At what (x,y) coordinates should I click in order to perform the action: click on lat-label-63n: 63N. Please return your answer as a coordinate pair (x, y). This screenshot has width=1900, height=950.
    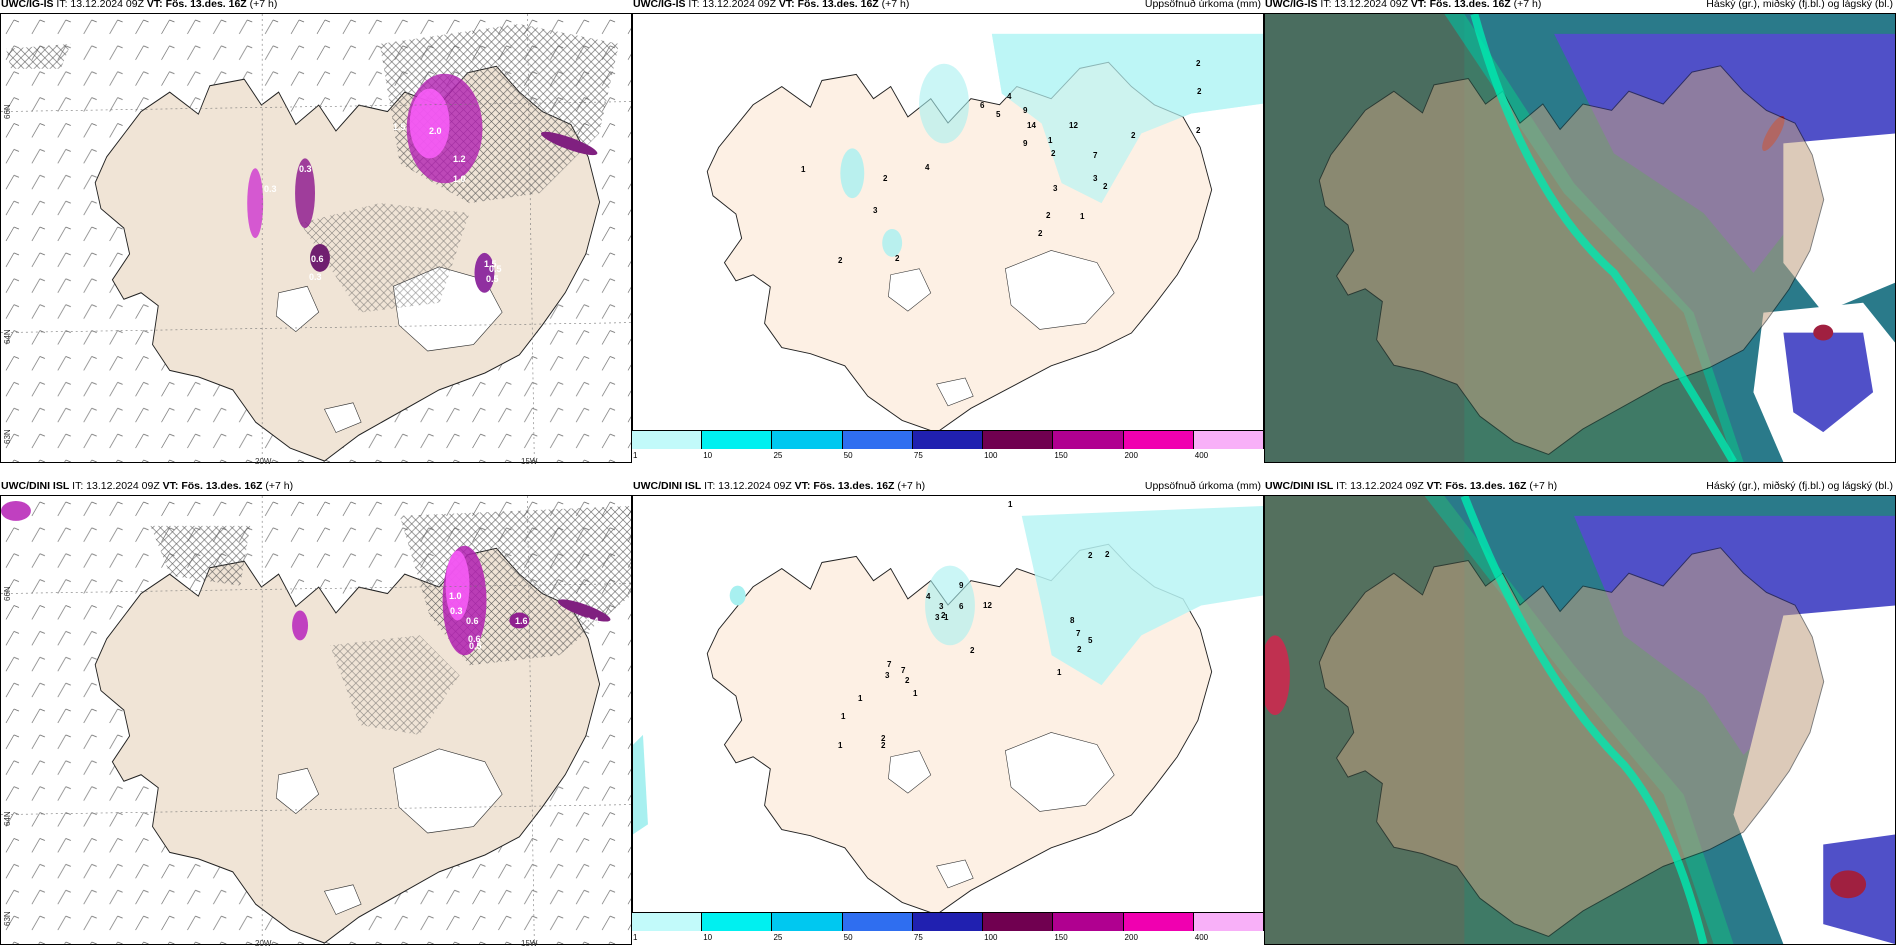
    Looking at the image, I should click on (7, 918).